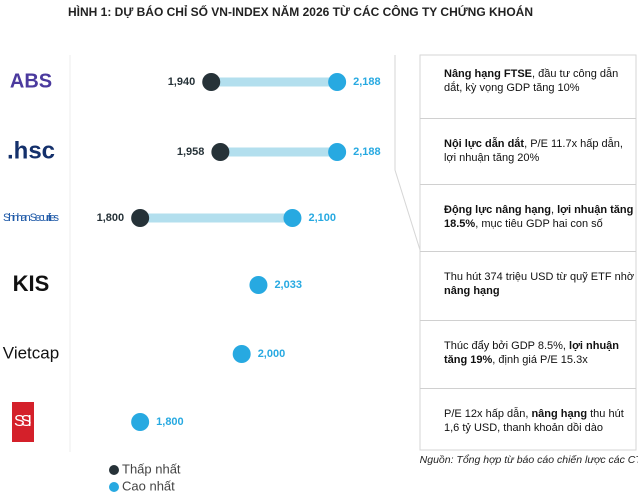  What do you see at coordinates (488, 74) in the screenshot?
I see `note-text: Nâng hạng FTSE` at bounding box center [488, 74].